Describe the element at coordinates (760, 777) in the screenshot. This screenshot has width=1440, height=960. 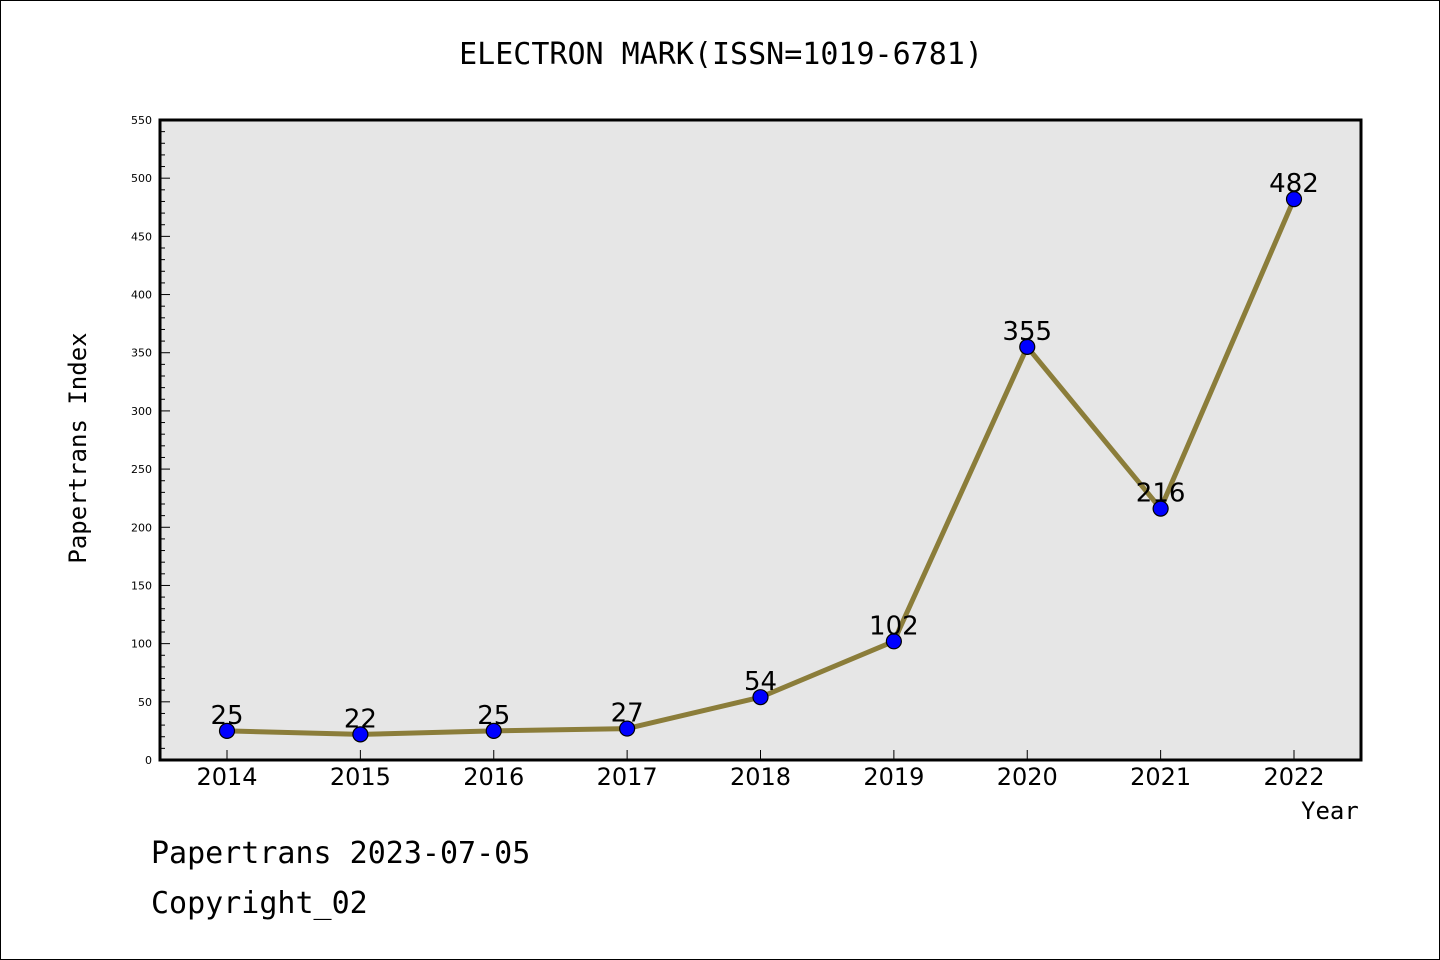
I see `x-tick-label: 2018` at that location.